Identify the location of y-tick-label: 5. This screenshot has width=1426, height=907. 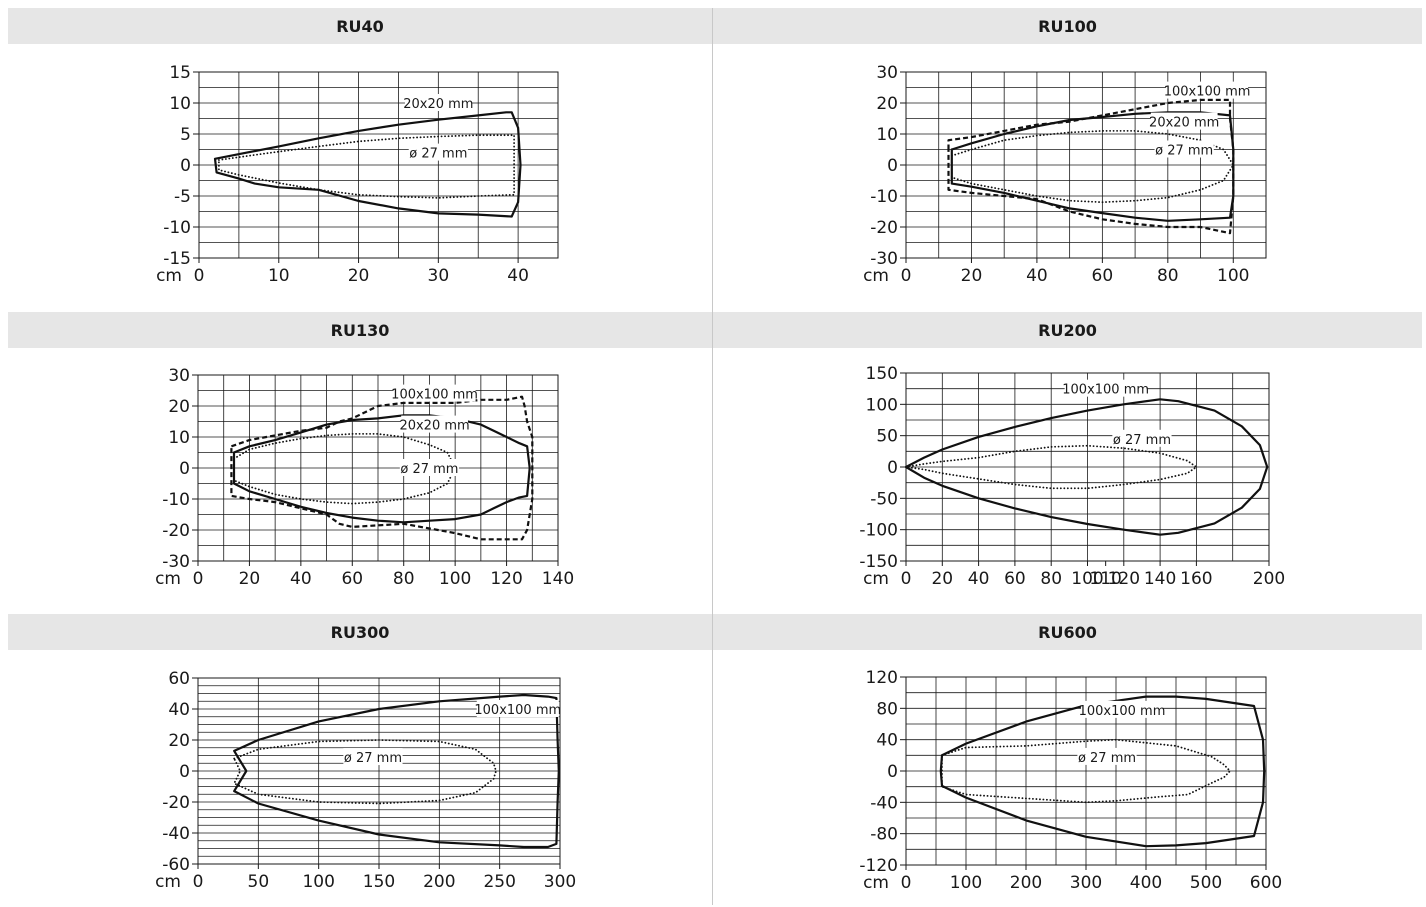
(185, 135).